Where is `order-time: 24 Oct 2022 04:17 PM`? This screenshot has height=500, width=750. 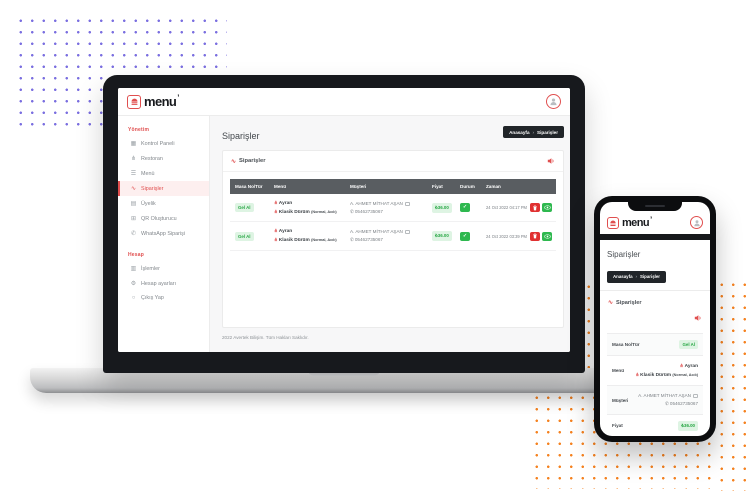
order-time: 24 Oct 2022 04:17 PM is located at coordinates (506, 208).